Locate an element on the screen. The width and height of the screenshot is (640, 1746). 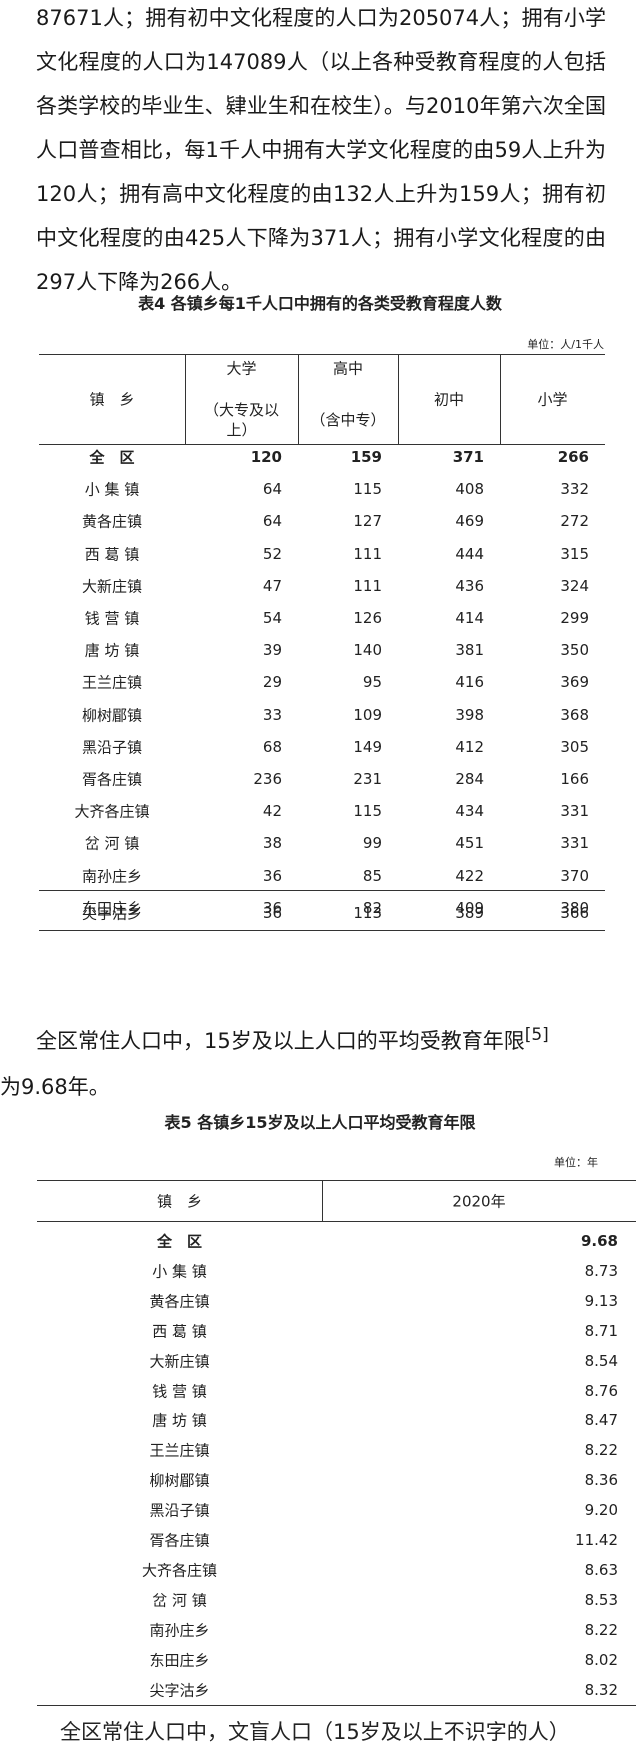
table-value: 416 is located at coordinates (469, 682).